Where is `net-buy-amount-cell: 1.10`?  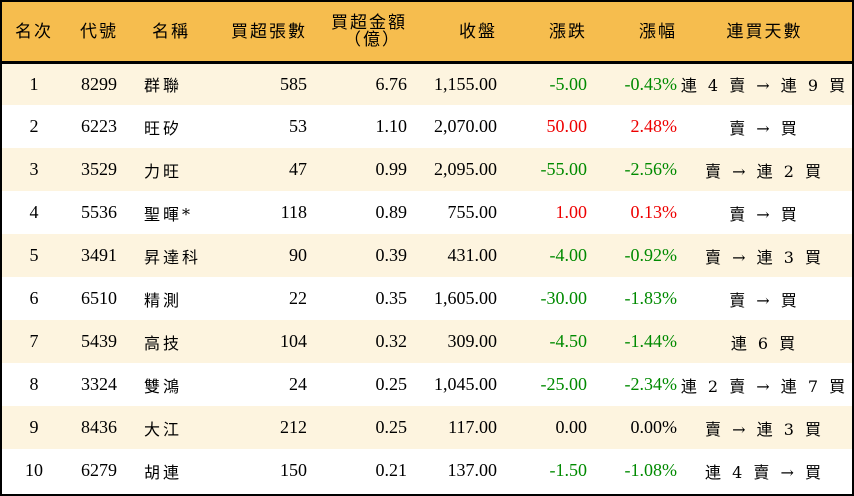 net-buy-amount-cell: 1.10 is located at coordinates (391, 126).